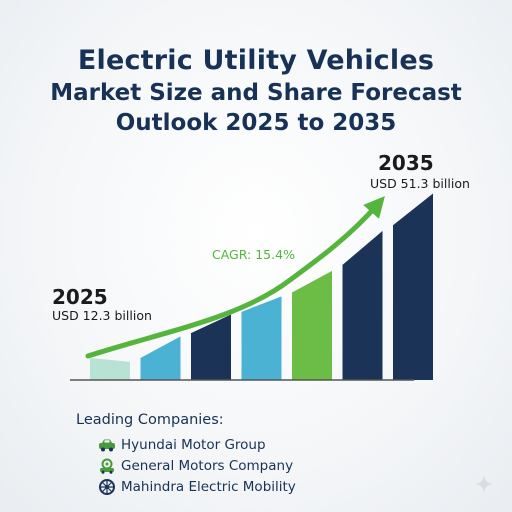 Image resolution: width=512 pixels, height=512 pixels. I want to click on company-item: Mahindra Electric Mobility, so click(197, 486).